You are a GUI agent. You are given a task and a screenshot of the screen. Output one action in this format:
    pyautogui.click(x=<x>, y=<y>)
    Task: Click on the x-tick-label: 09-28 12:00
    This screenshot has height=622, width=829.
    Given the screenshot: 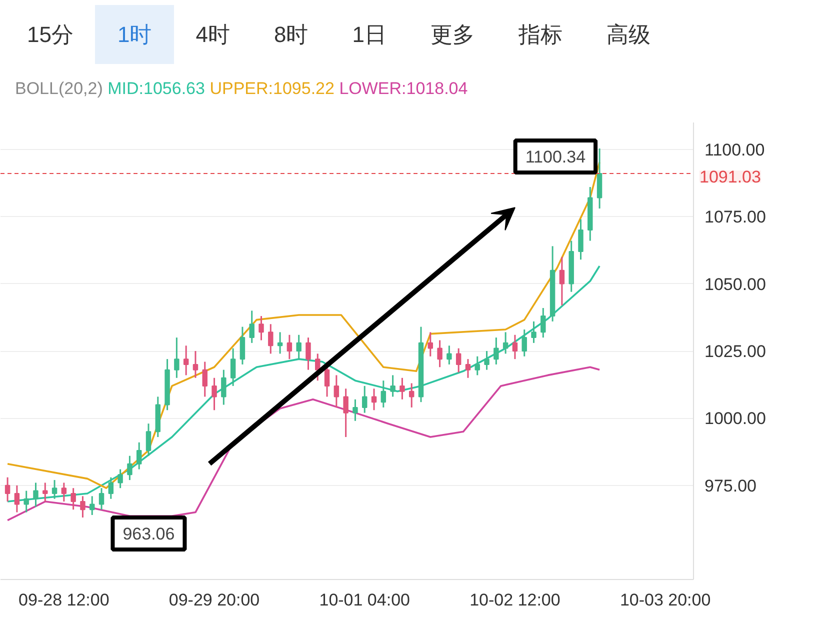 What is the action you would take?
    pyautogui.click(x=64, y=600)
    